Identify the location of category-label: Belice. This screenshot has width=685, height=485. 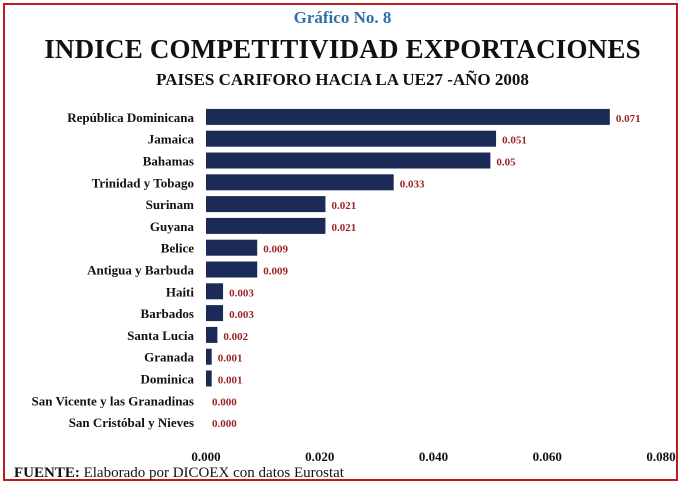
(177, 248).